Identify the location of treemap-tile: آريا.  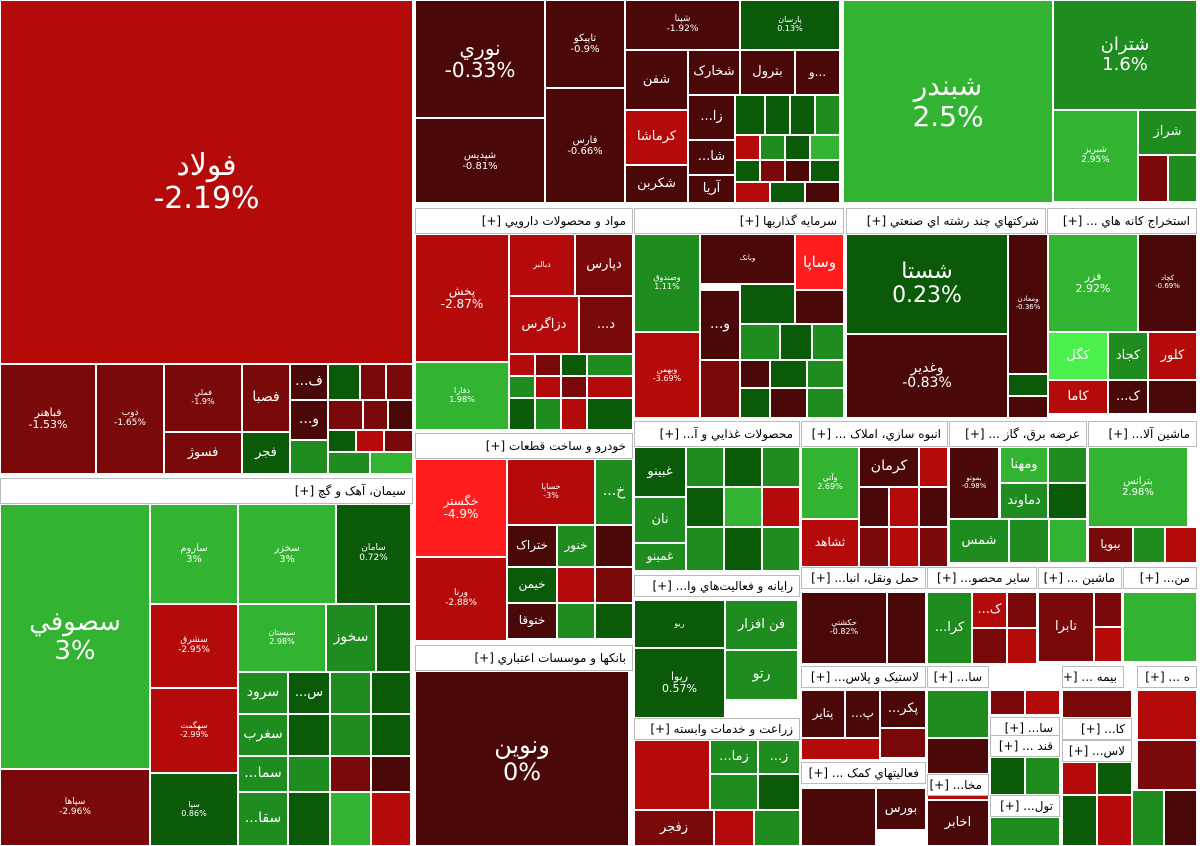
(711, 189).